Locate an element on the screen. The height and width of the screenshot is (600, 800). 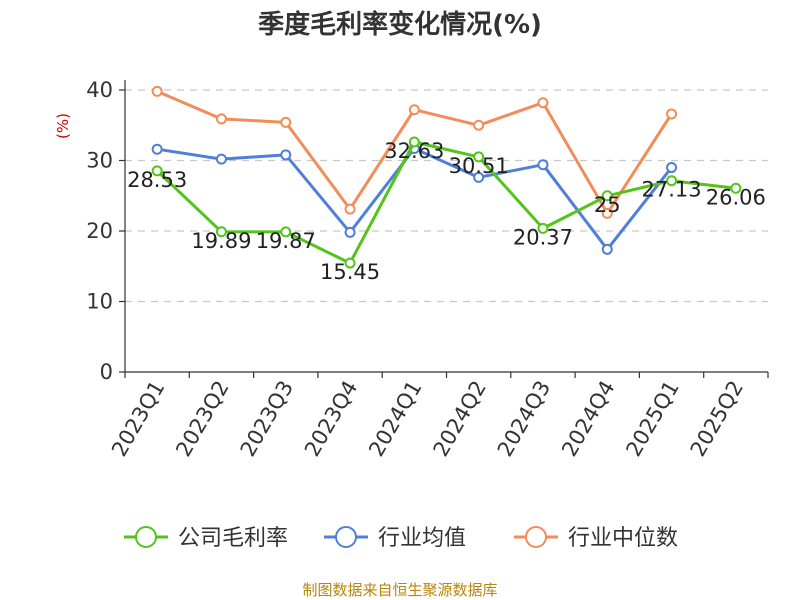
legend-item: 行业均值 is located at coordinates (395, 538).